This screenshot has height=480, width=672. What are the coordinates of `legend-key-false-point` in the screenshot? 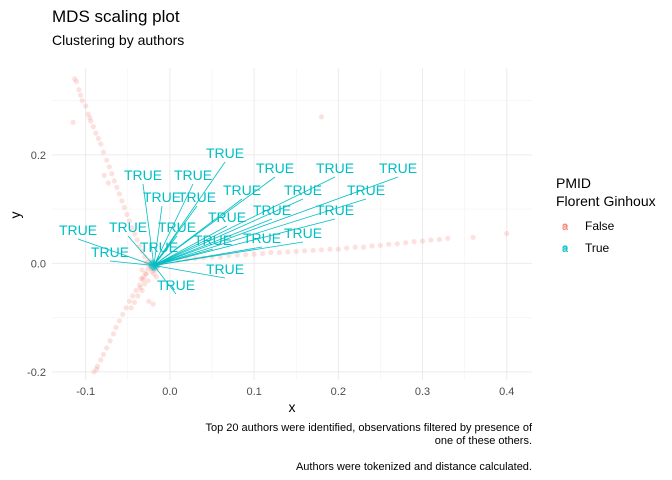 It's located at (565, 226).